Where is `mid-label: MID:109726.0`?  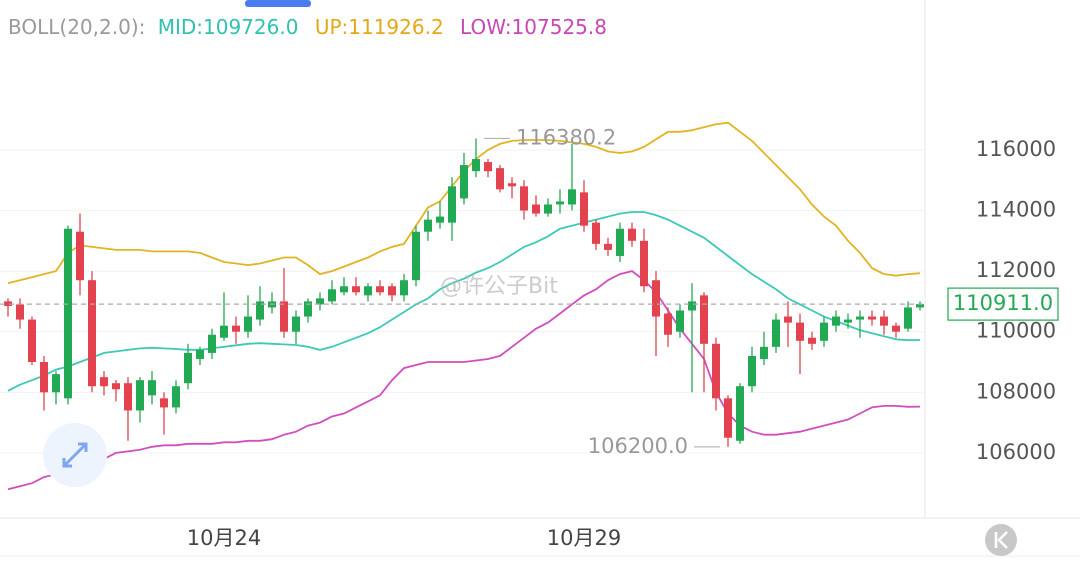
mid-label: MID:109726.0 is located at coordinates (228, 27).